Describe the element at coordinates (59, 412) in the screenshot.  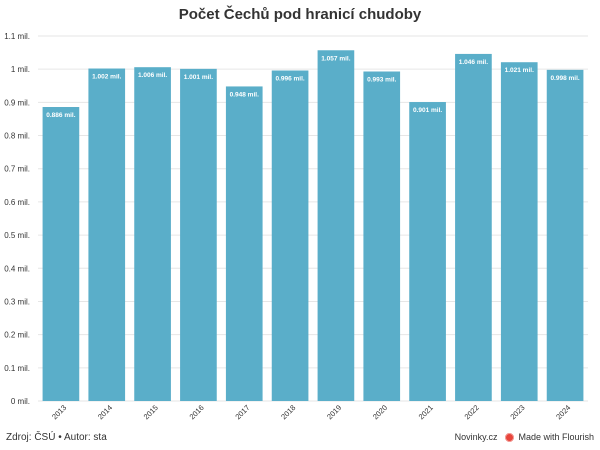
I see `x-tick-label: 2013` at that location.